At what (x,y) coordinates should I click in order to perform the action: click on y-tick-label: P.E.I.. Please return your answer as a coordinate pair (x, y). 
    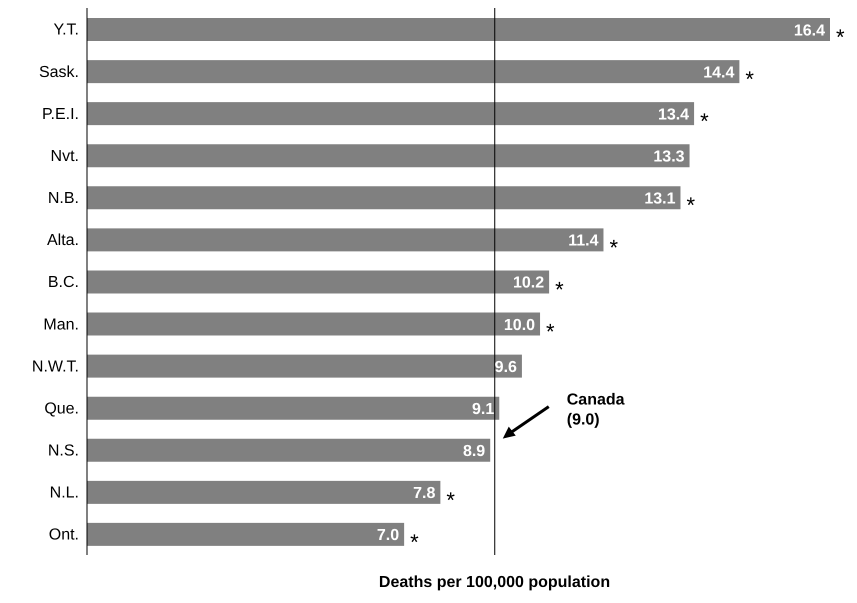
    Looking at the image, I should click on (60, 114).